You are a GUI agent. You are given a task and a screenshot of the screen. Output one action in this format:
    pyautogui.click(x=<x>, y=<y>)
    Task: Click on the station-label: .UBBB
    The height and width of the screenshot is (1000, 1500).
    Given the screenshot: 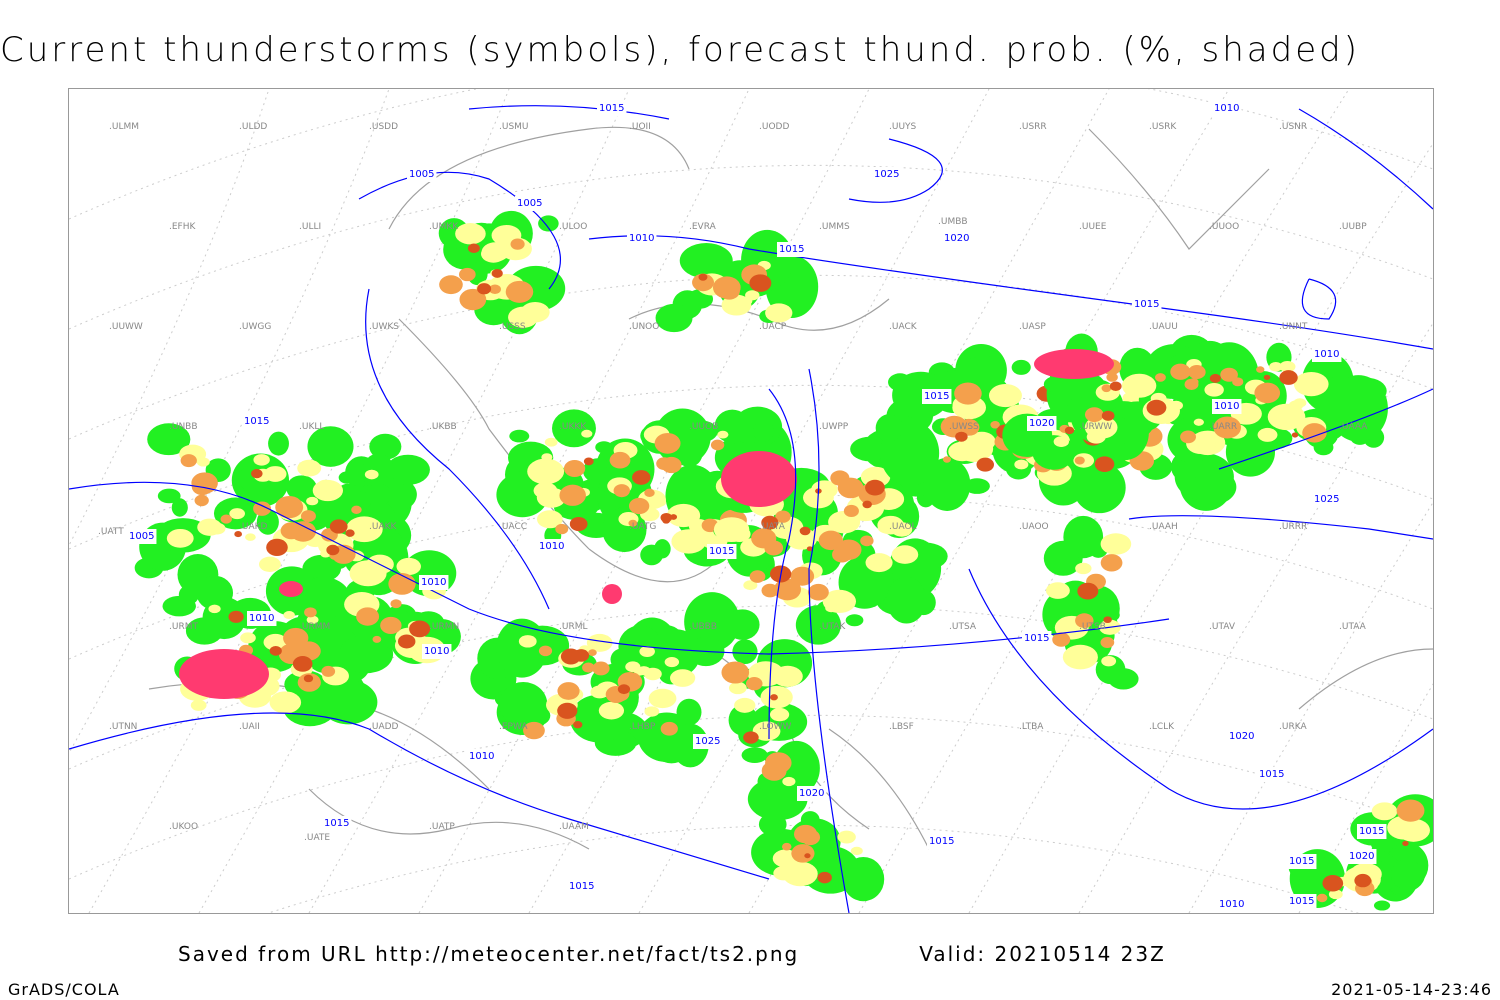 What is the action you would take?
    pyautogui.click(x=703, y=627)
    